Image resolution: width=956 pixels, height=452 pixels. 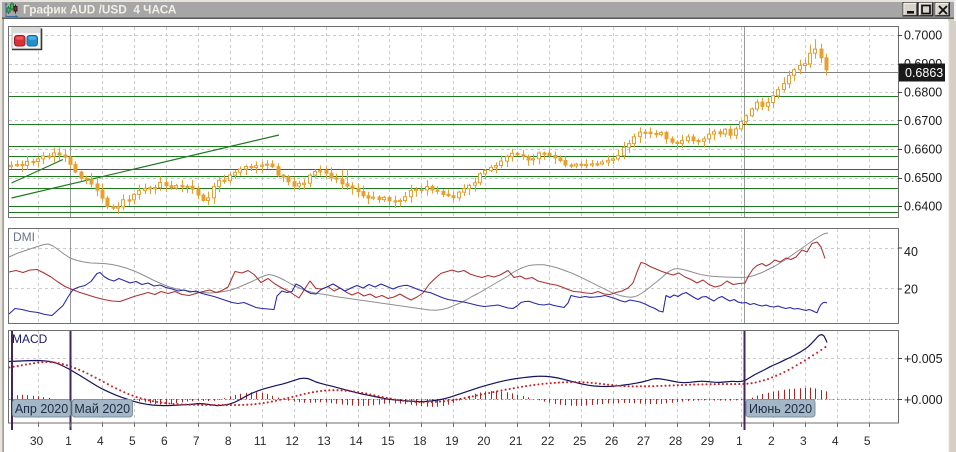 What do you see at coordinates (196, 441) in the screenshot?
I see `svg-text: 7` at bounding box center [196, 441].